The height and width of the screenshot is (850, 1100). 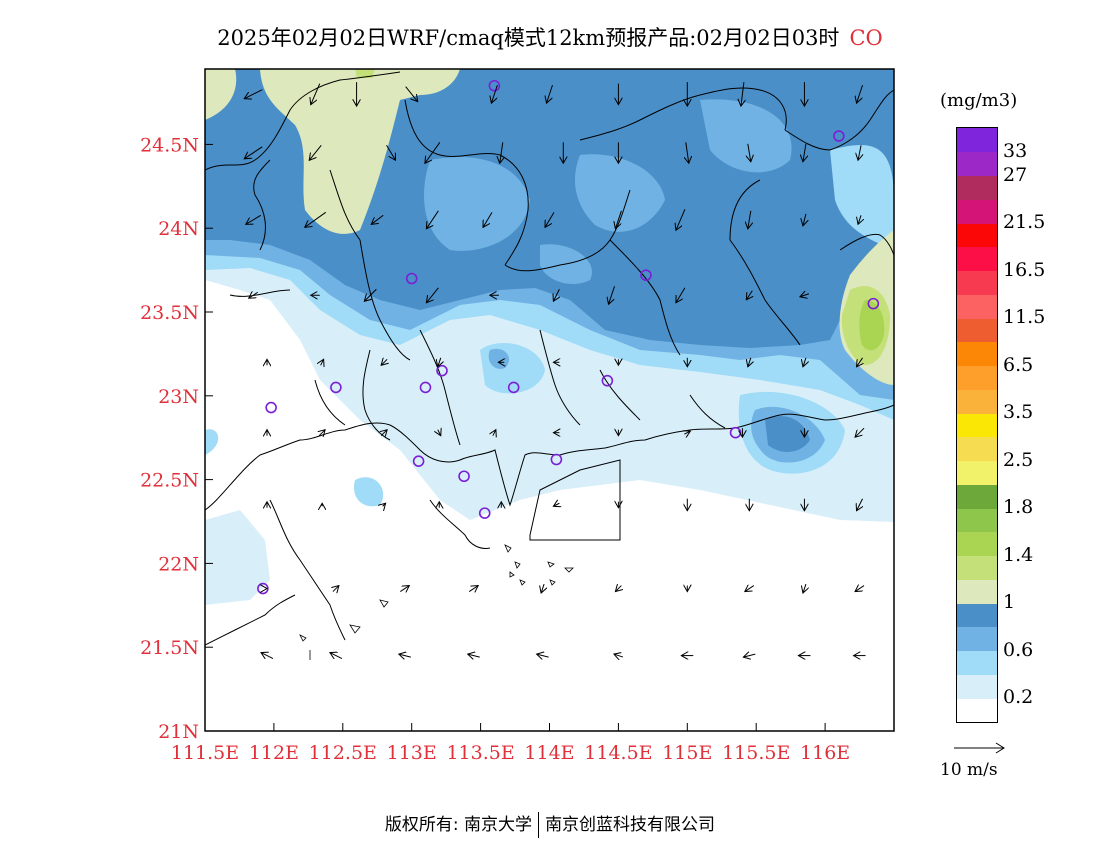 What do you see at coordinates (746, 136) in the screenshot?
I see `fill-1-0-valley3` at bounding box center [746, 136].